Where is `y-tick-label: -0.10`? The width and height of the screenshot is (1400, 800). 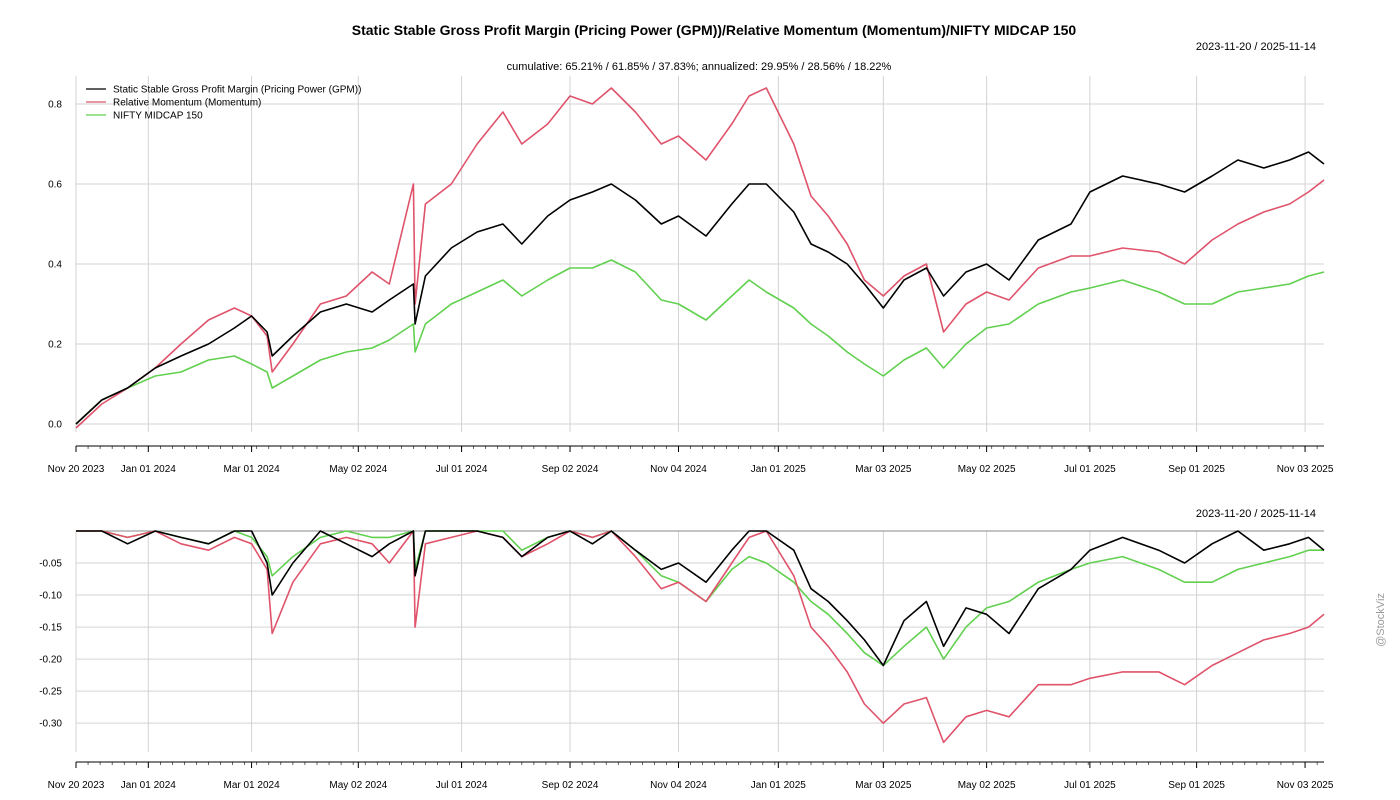 y-tick-label: -0.10 is located at coordinates (50, 596).